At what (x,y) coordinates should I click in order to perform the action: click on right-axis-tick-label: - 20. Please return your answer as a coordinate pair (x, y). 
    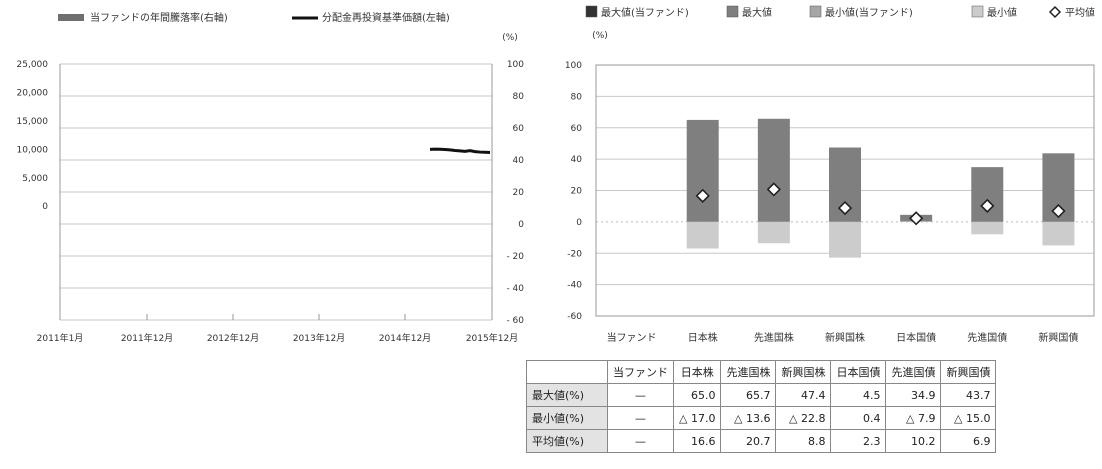
    Looking at the image, I should click on (515, 257).